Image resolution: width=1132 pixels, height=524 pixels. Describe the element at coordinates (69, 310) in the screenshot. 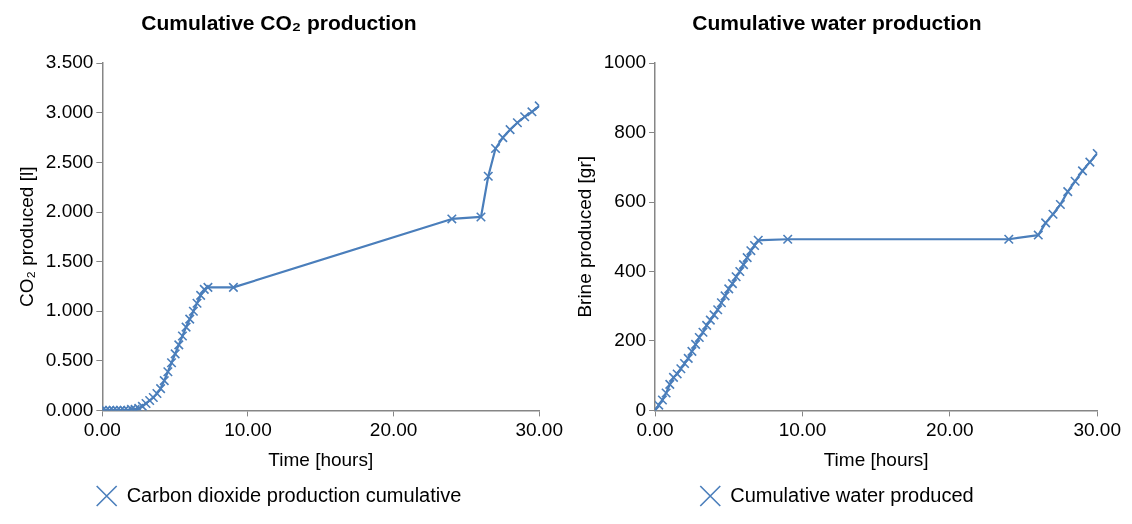

I see `y-tick-label: 1.000` at that location.